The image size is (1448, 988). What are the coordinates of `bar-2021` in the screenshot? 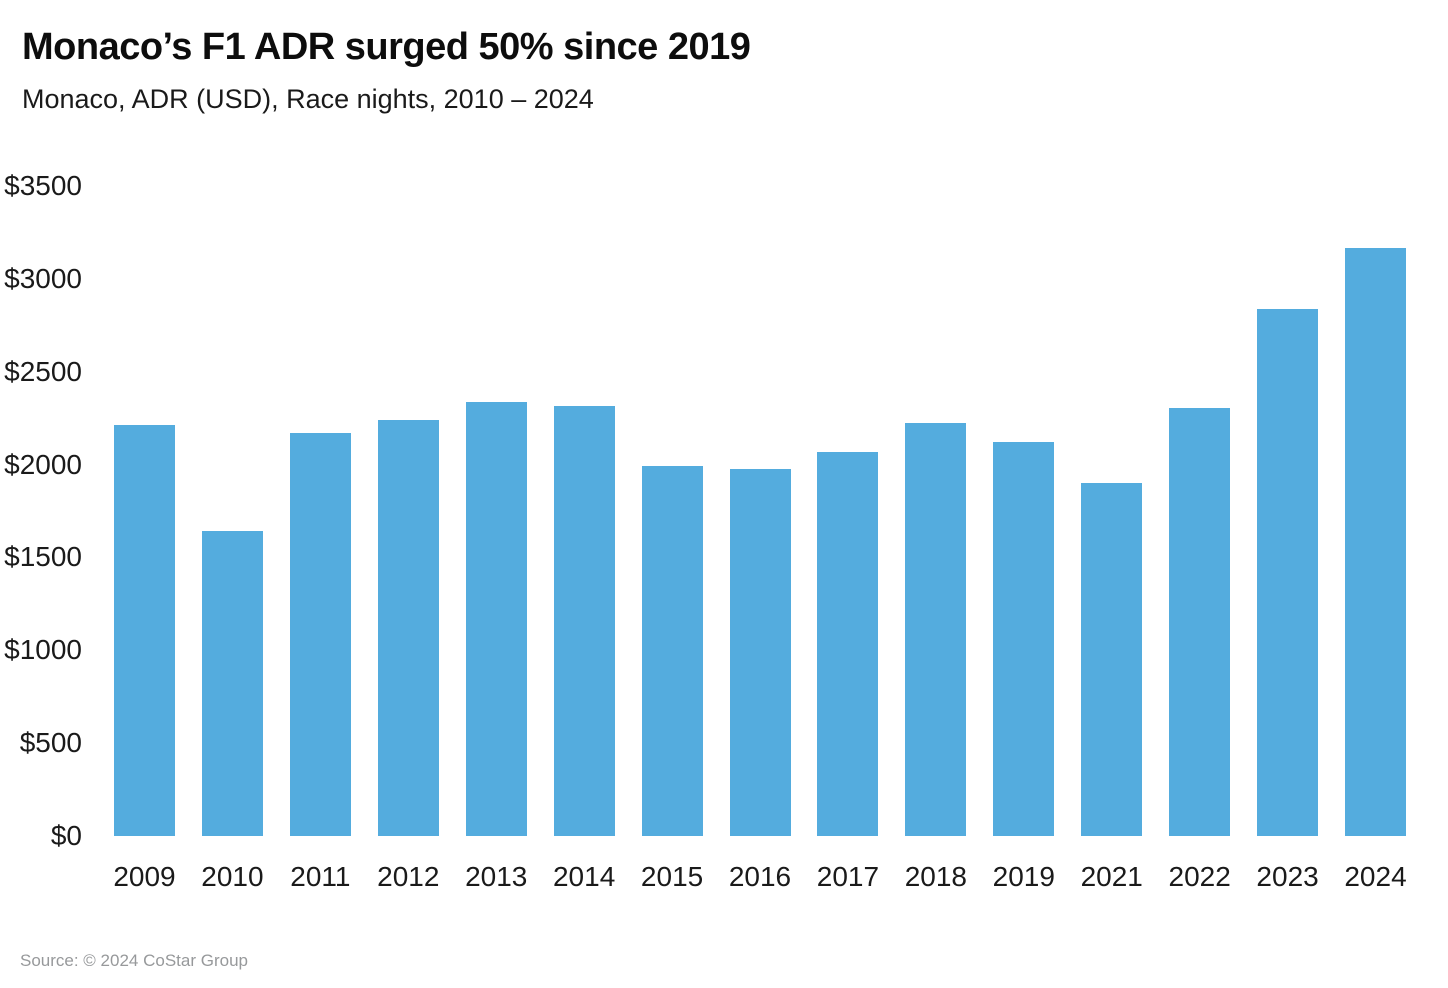 It's located at (1112, 659).